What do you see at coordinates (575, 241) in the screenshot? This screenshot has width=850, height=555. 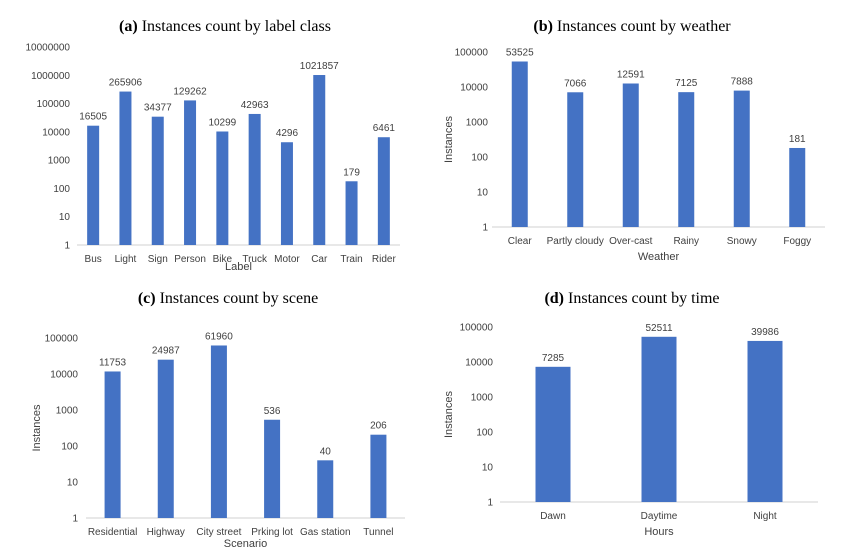 I see `category-label: Partly cloudy` at bounding box center [575, 241].